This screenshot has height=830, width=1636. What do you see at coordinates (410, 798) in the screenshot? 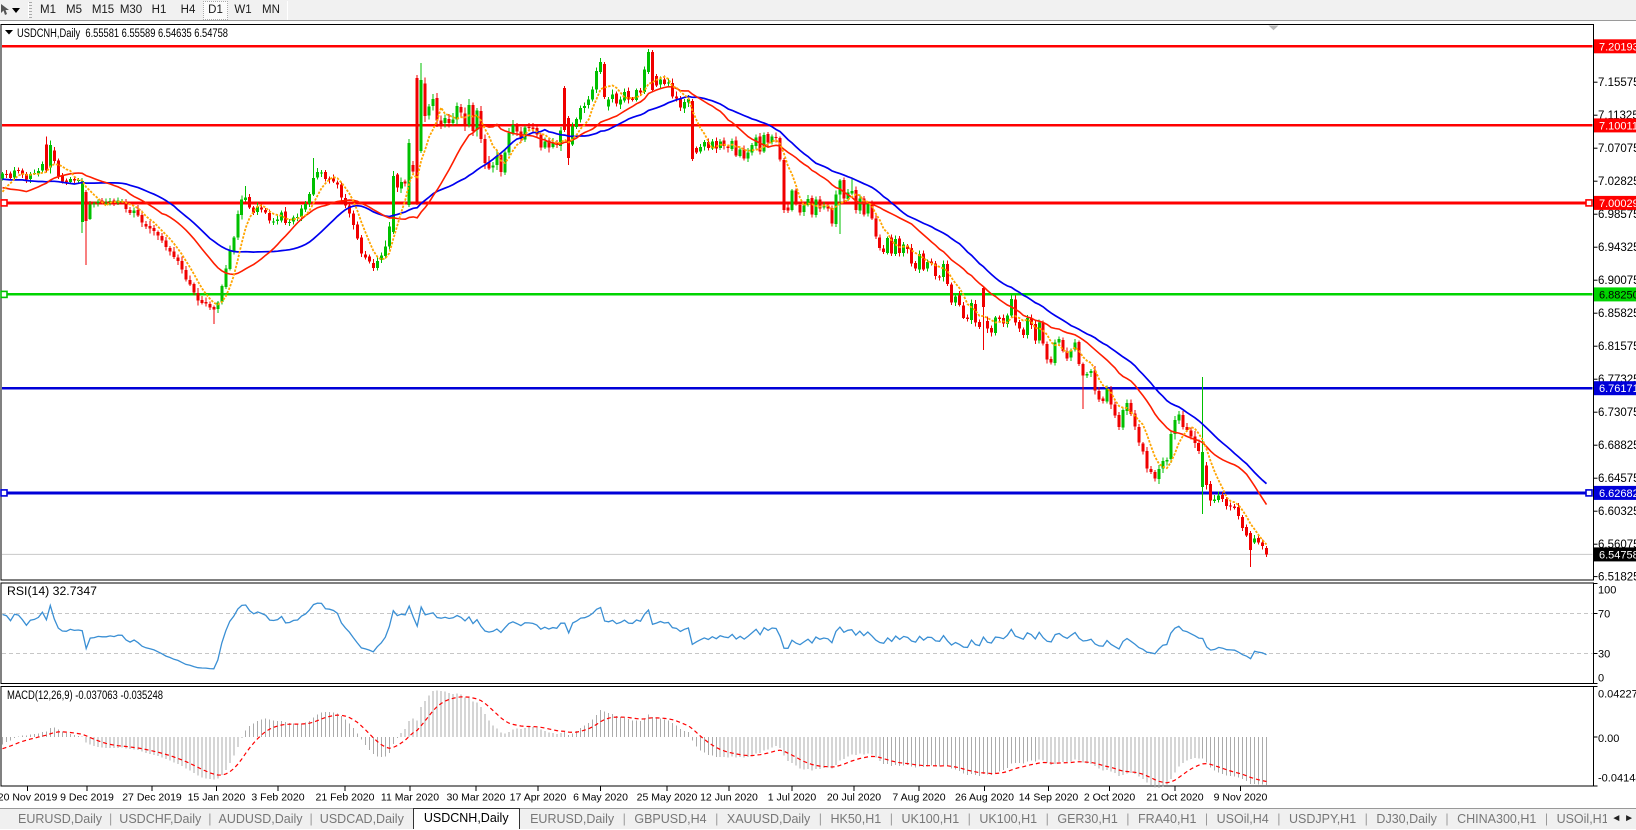
I see `svg-text: 11 Mar 2020` at bounding box center [410, 798].